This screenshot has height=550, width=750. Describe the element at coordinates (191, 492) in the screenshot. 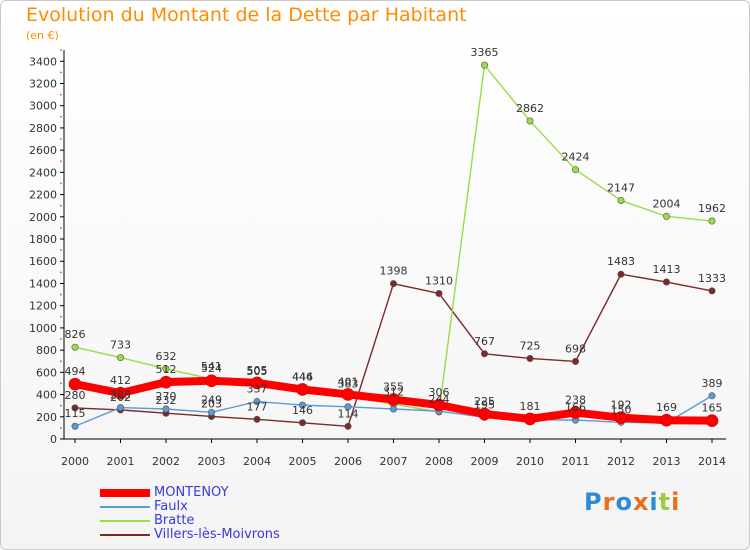

I see `legend-label-montenoy: MONTENOY` at that location.